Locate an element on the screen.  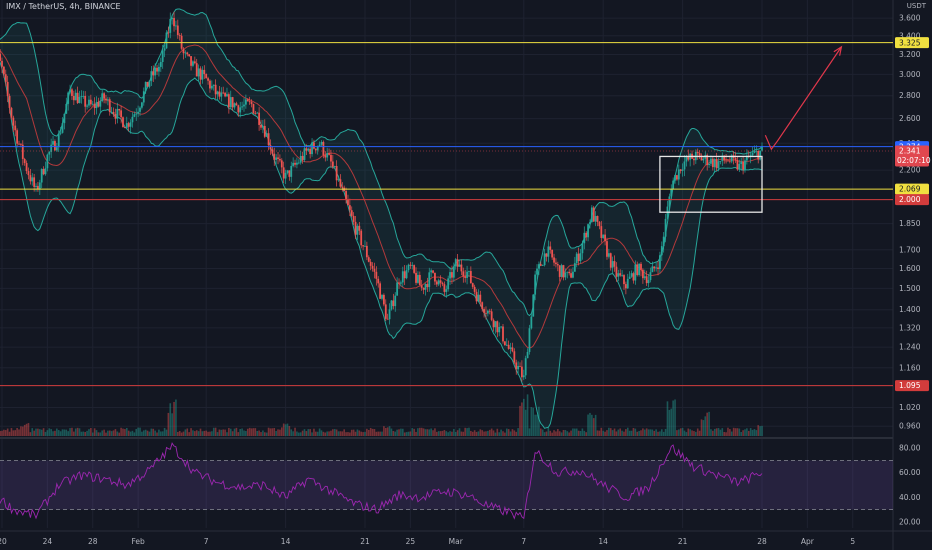
level-badge-2.069 is located at coordinates (912, 189).